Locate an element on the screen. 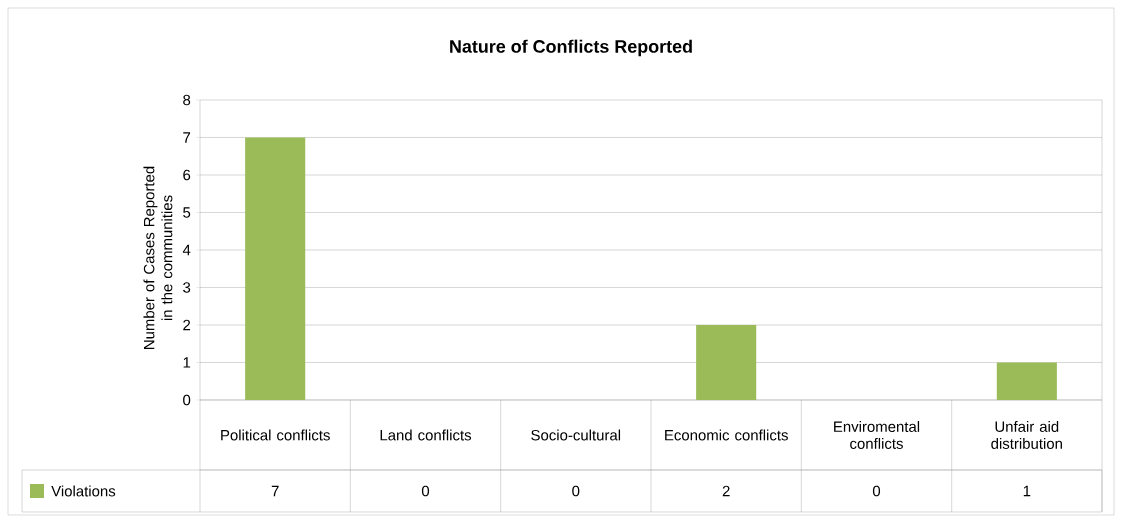 The image size is (1122, 523). y-tick-label: 5 is located at coordinates (187, 212).